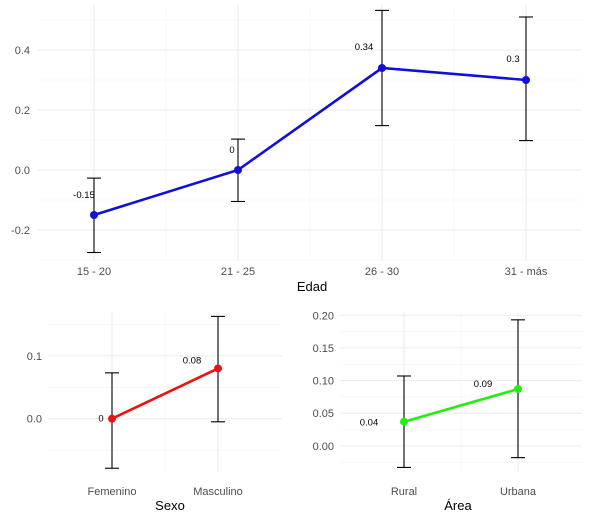  What do you see at coordinates (323, 382) in the screenshot?
I see `y-tick-label: 0.10` at bounding box center [323, 382].